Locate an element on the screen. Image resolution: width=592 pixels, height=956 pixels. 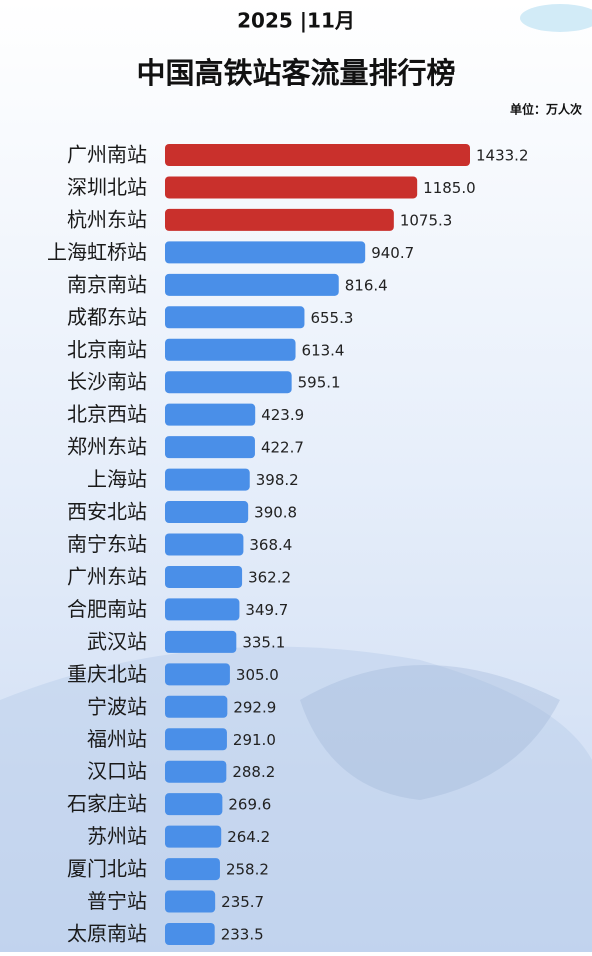
value-label: 368.4 is located at coordinates (270, 545).